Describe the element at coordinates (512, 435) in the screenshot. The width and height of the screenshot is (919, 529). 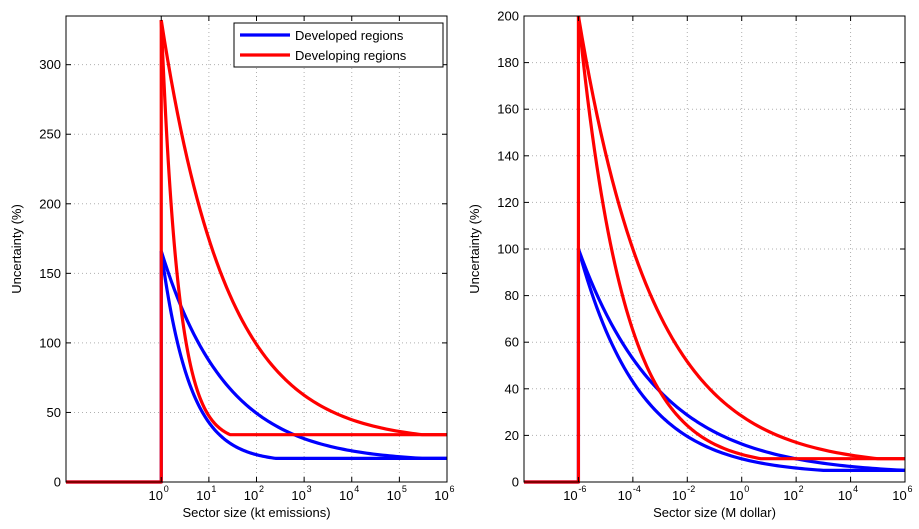
I see `y-tick-label: 20` at that location.